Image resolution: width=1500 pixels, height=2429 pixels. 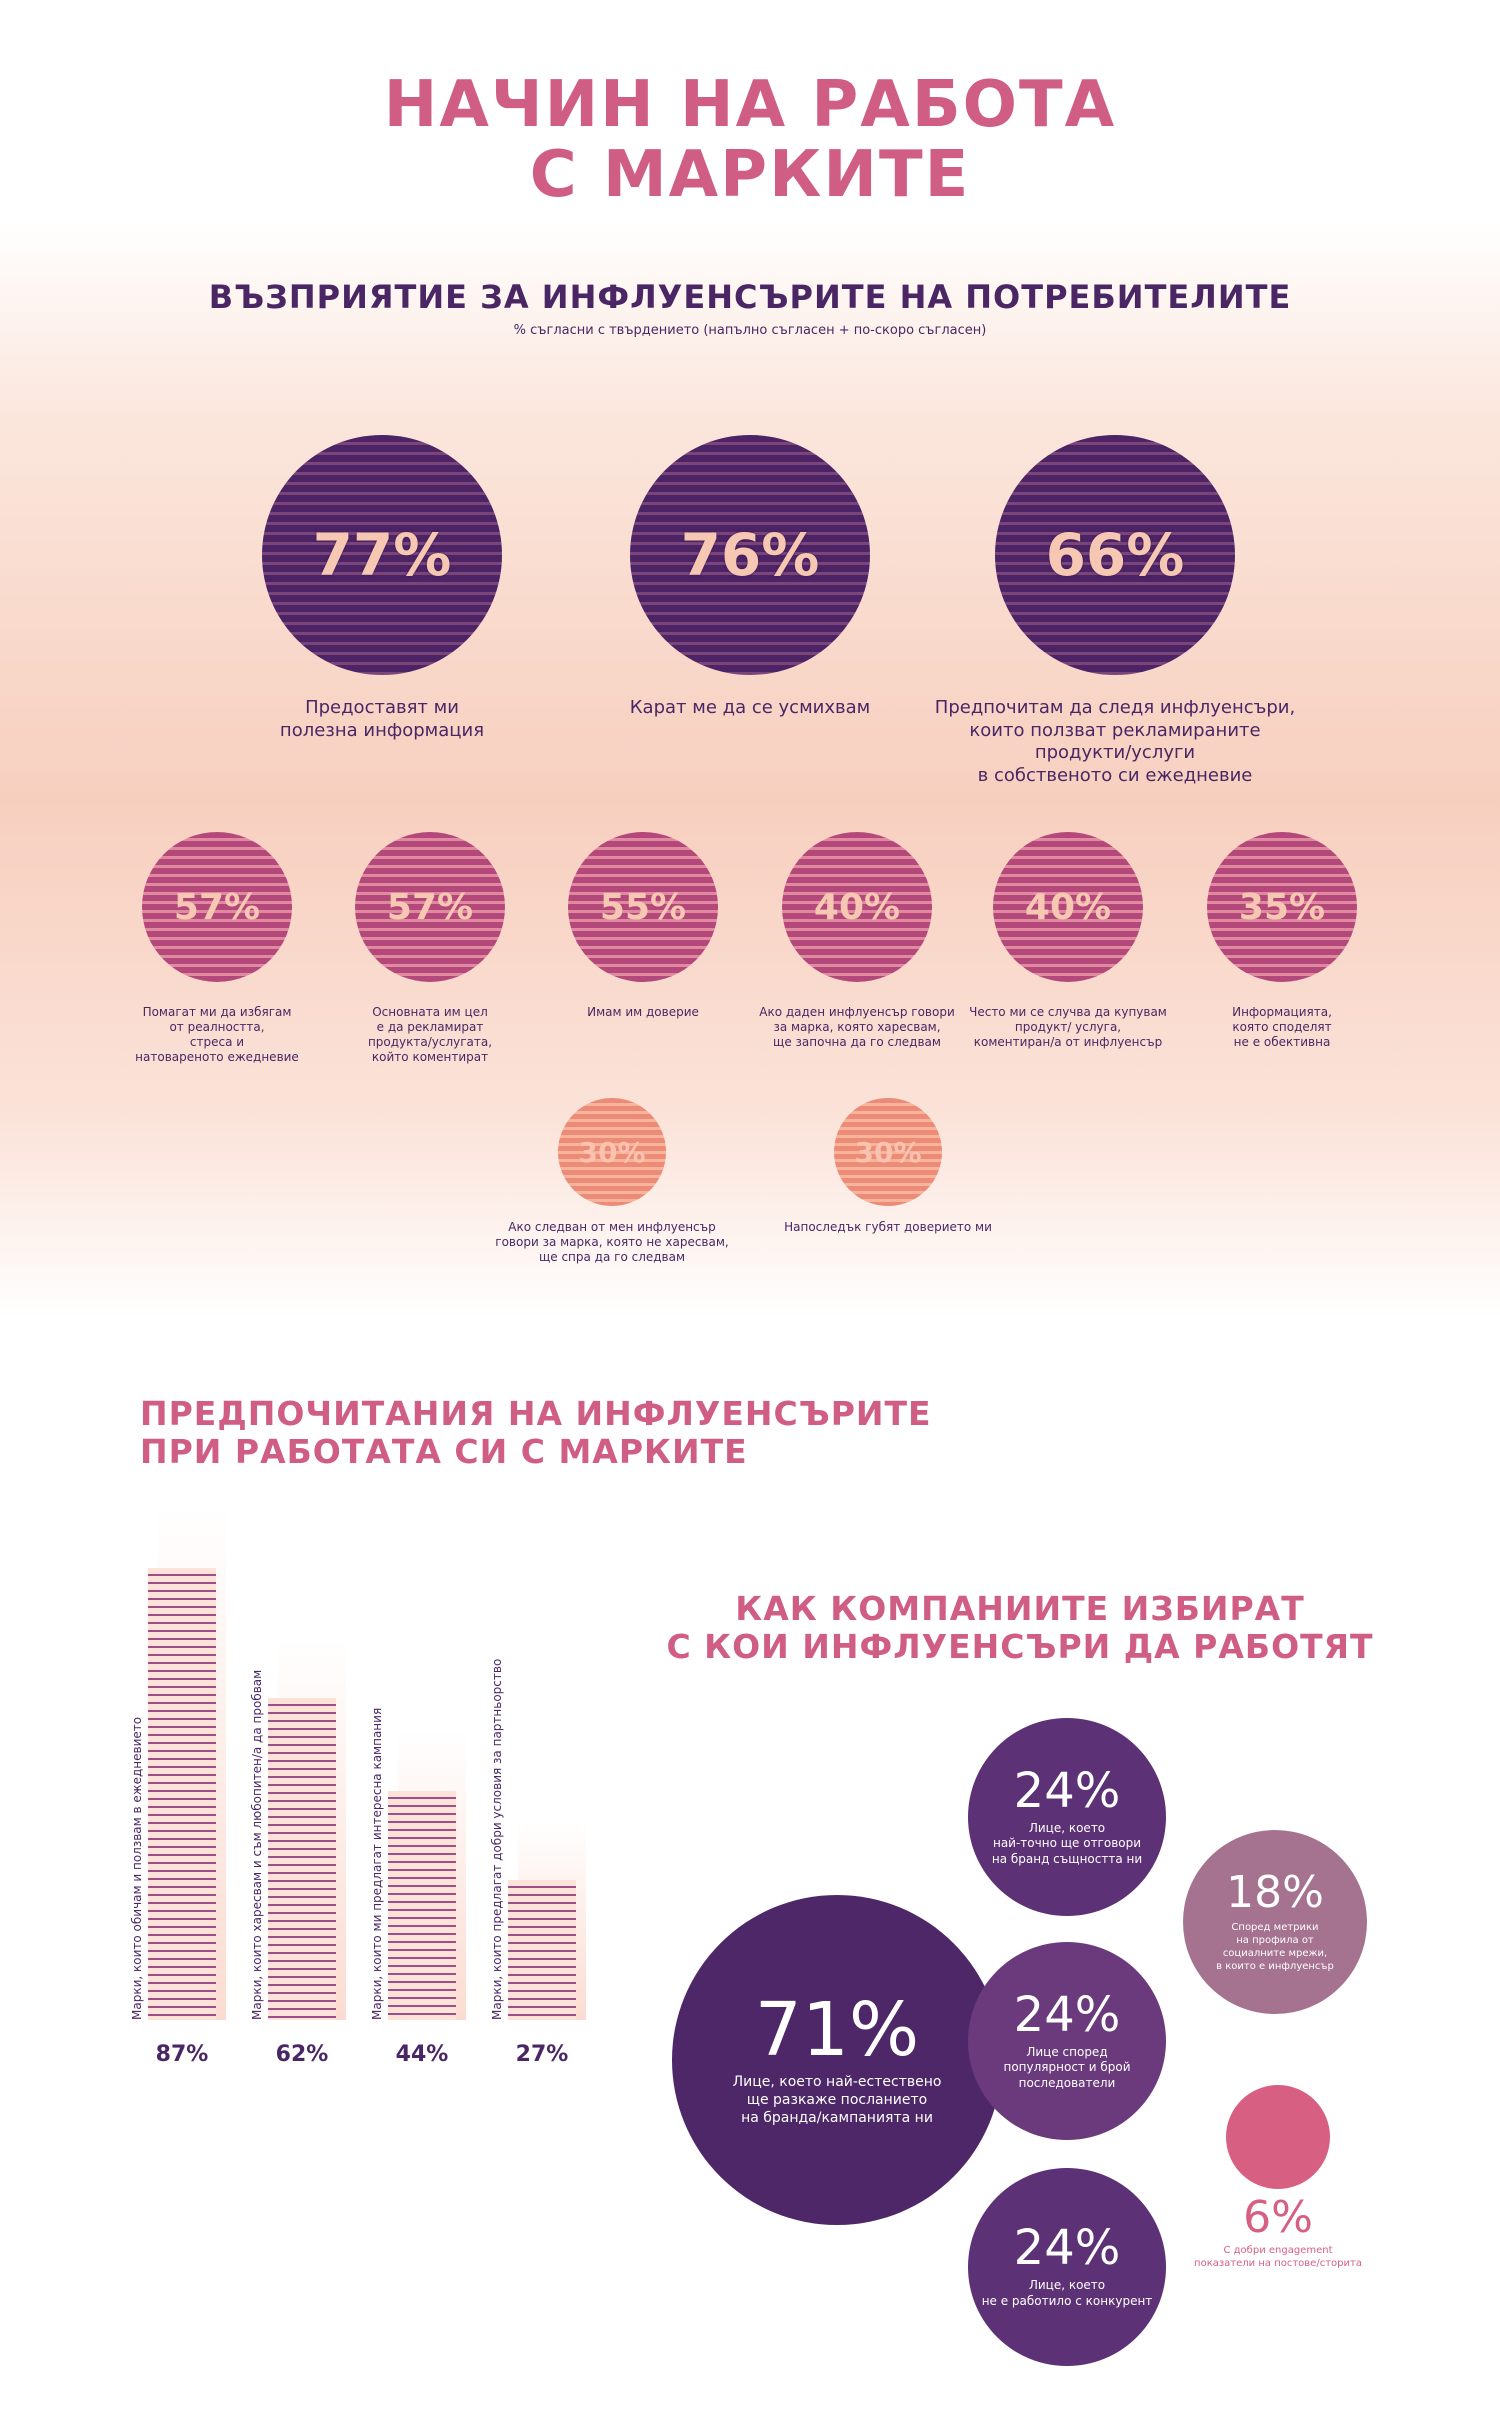 I want to click on bubble-line: ще разкаже посланието, so click(x=837, y=2099).